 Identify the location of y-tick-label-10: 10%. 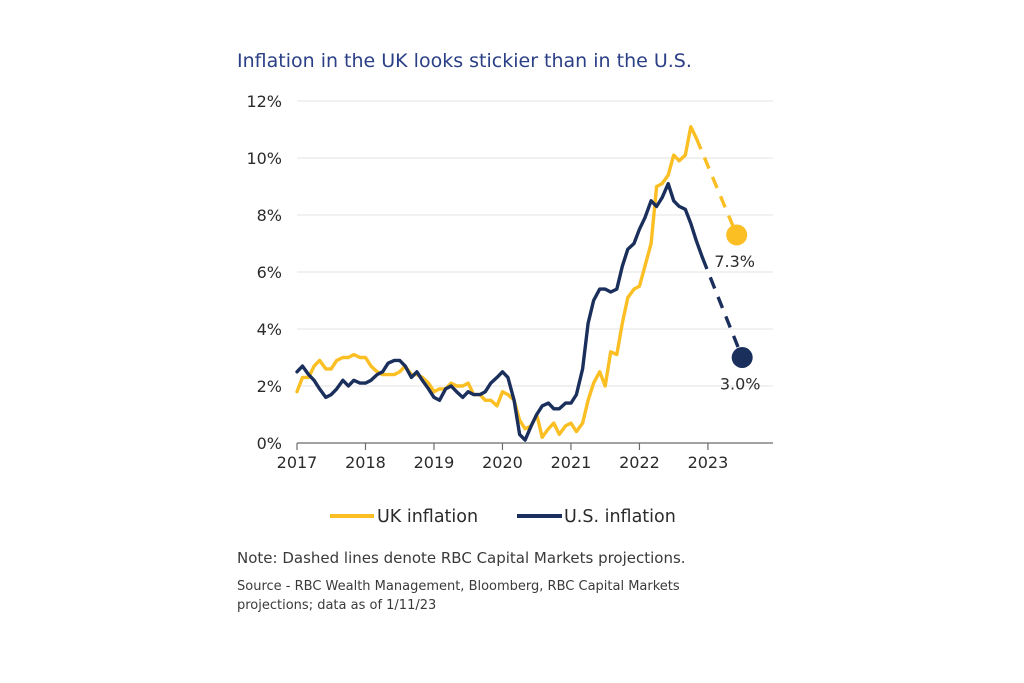
(264, 158).